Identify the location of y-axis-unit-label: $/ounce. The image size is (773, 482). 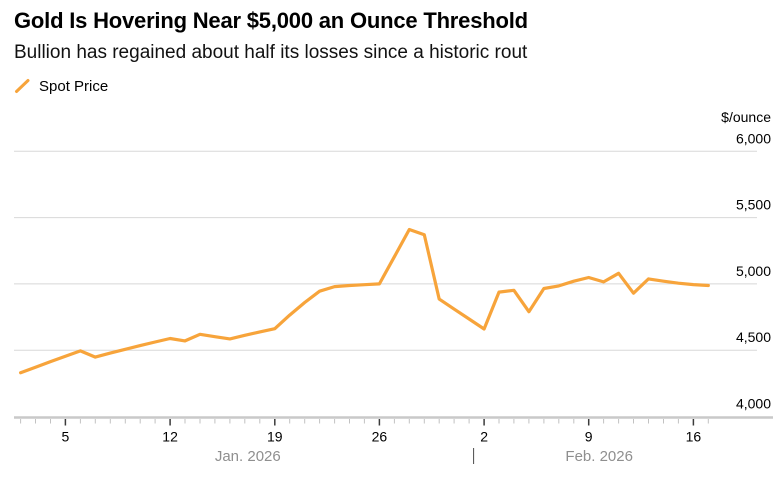
(746, 117).